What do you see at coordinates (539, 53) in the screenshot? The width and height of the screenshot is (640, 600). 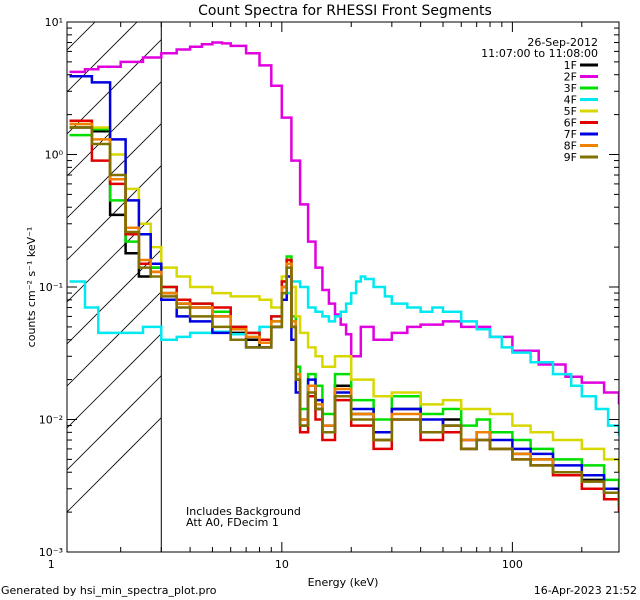 I see `time-range-label: 11:07:00 to 11:08:00` at bounding box center [539, 53].